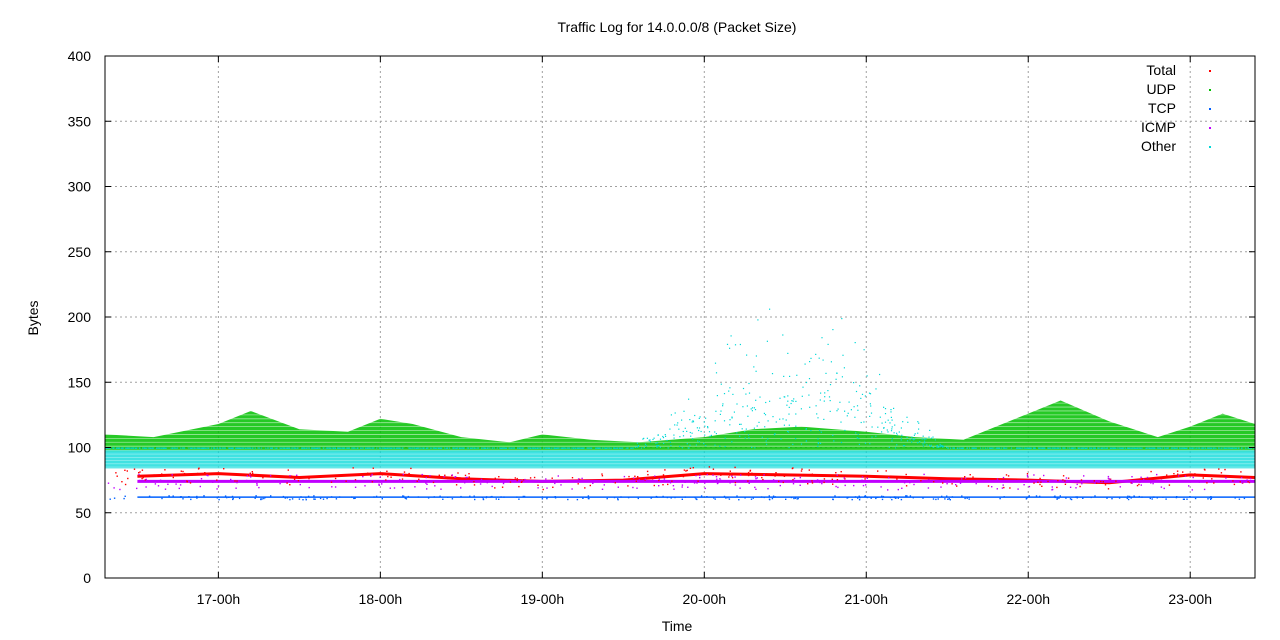  I want to click on x-axis-title: Time, so click(677, 626).